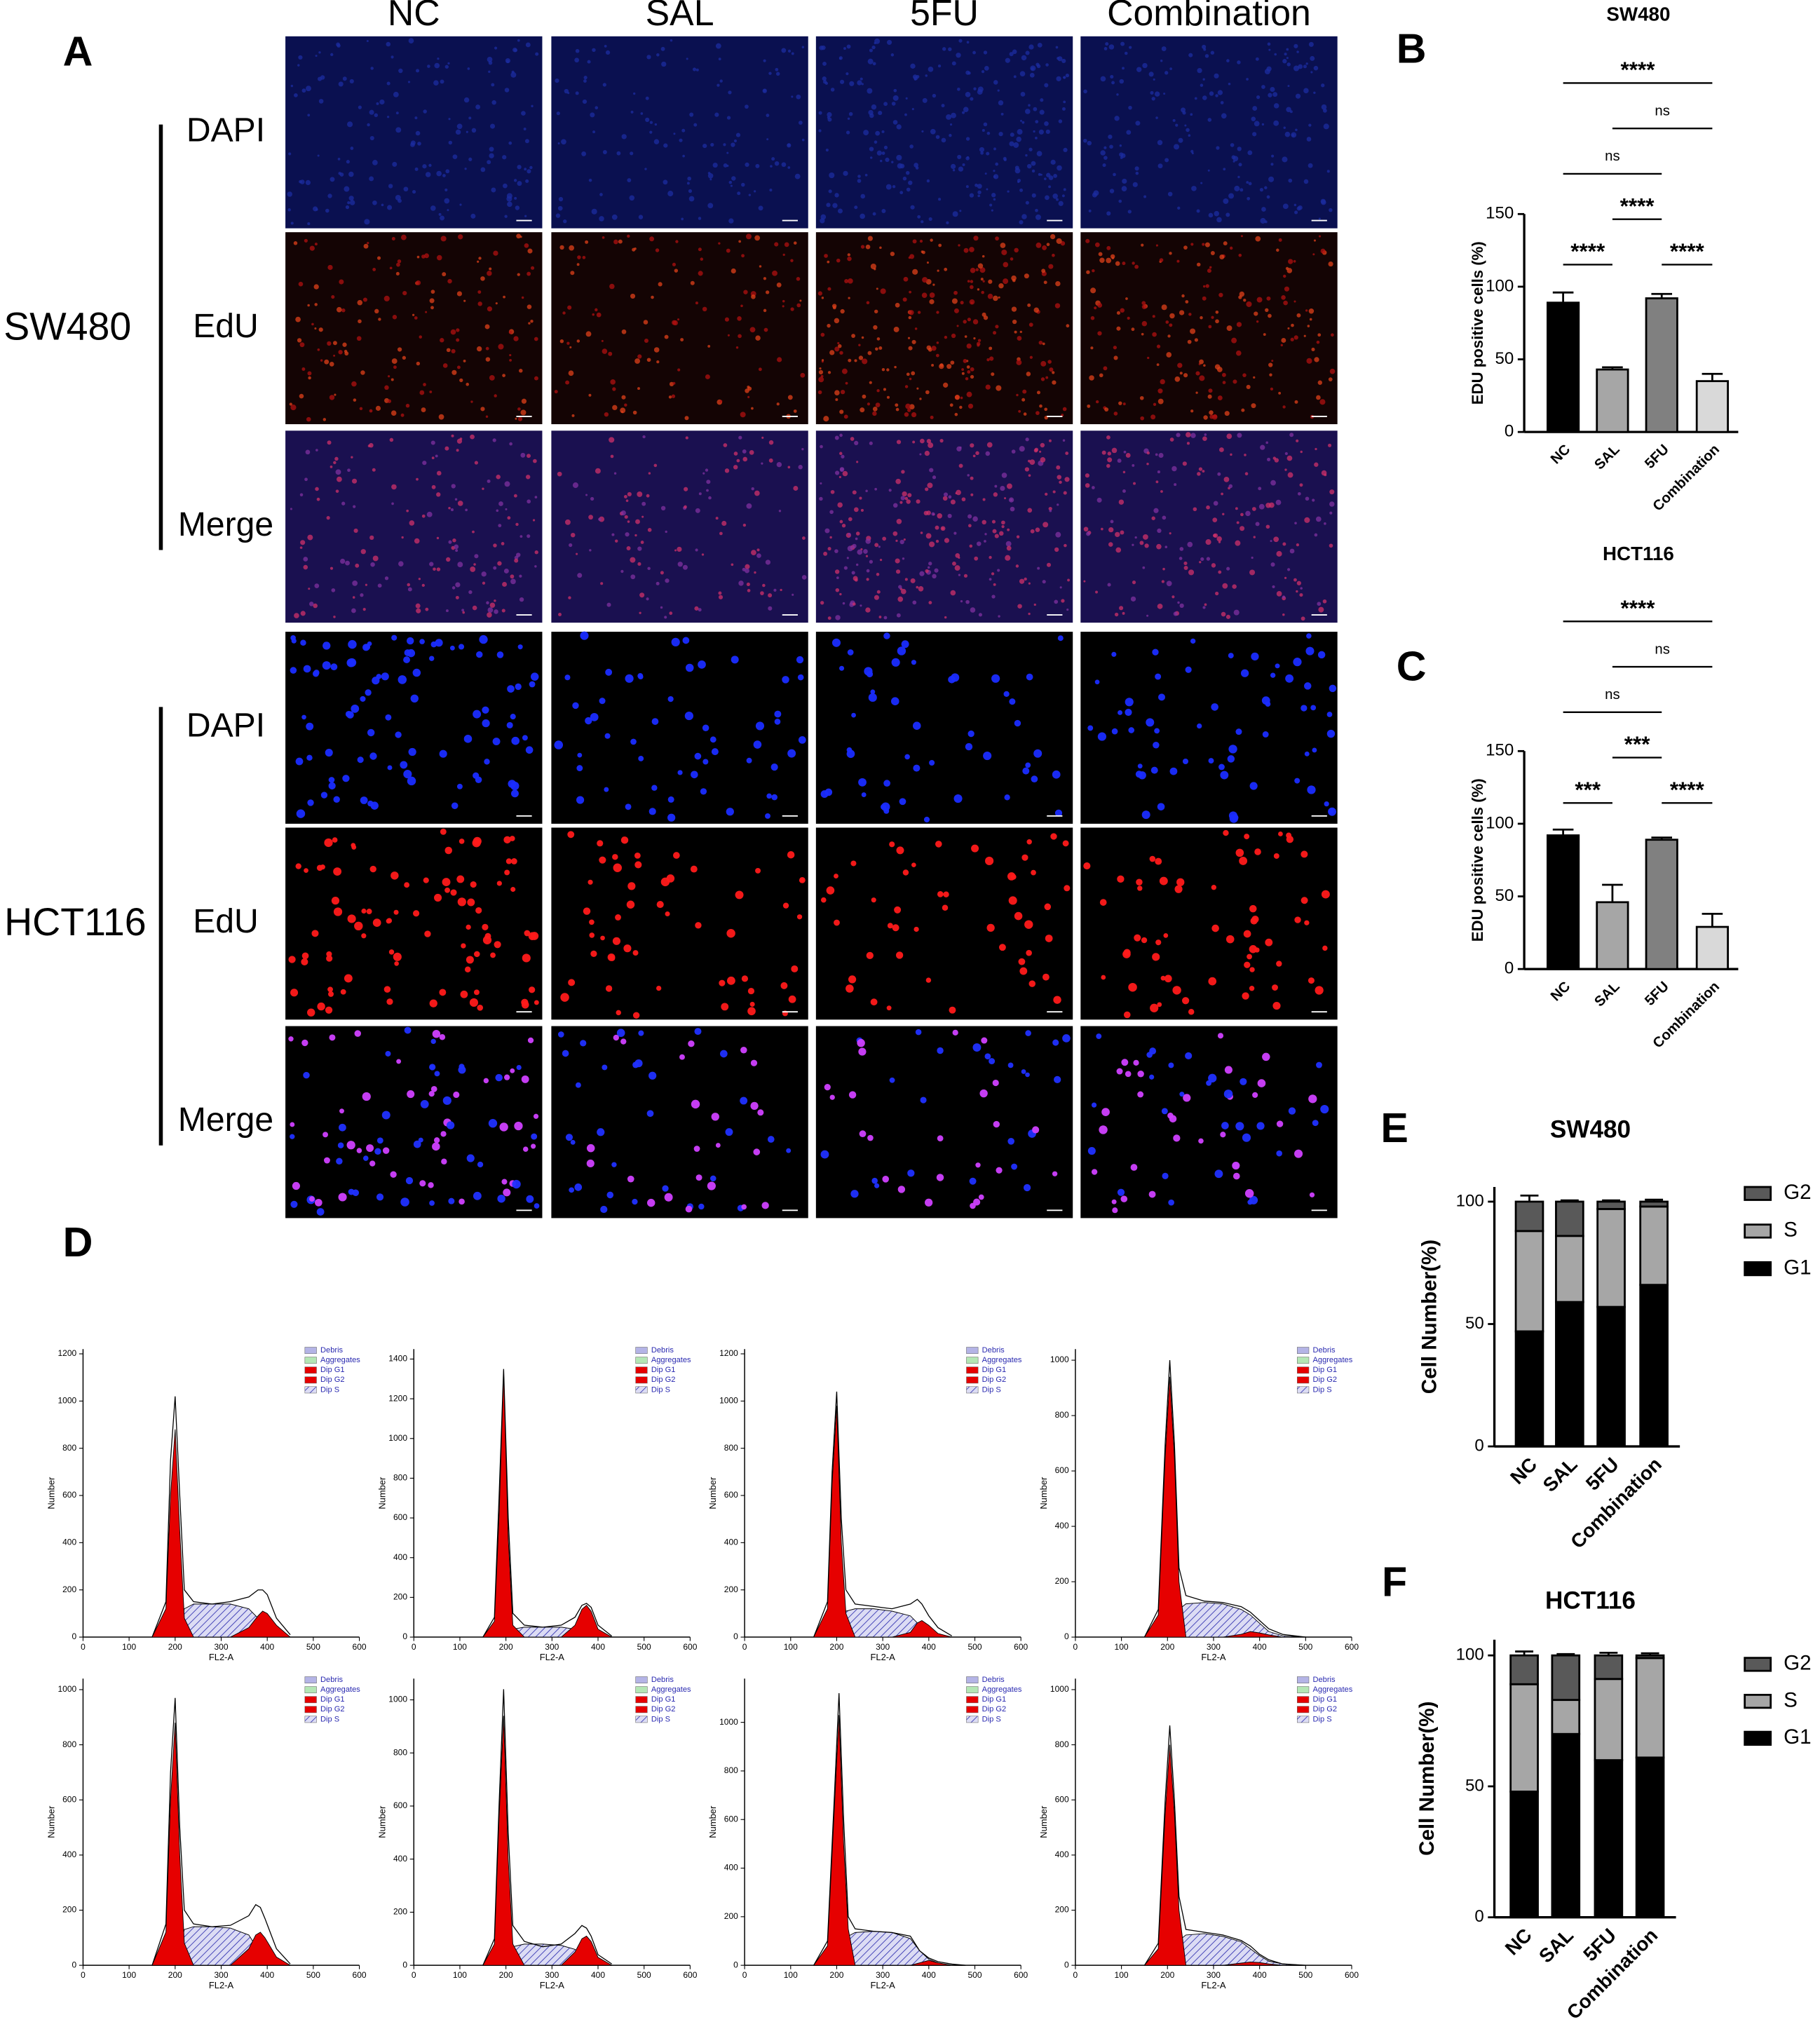  I want to click on bar, so click(1661, 904).